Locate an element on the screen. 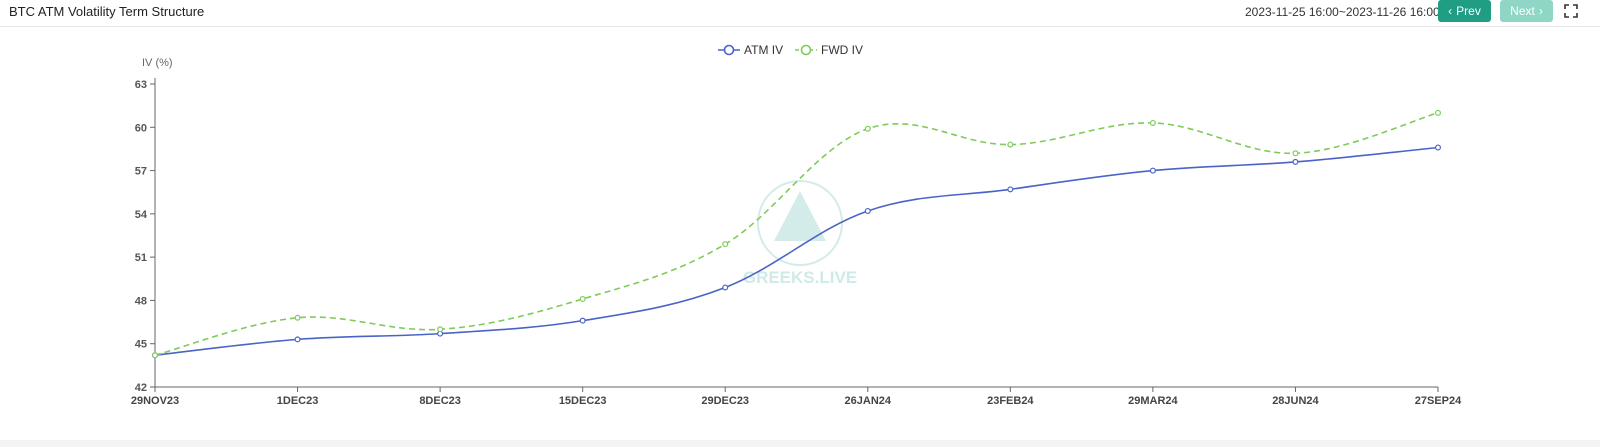  y-tick-label: 60 is located at coordinates (141, 128).